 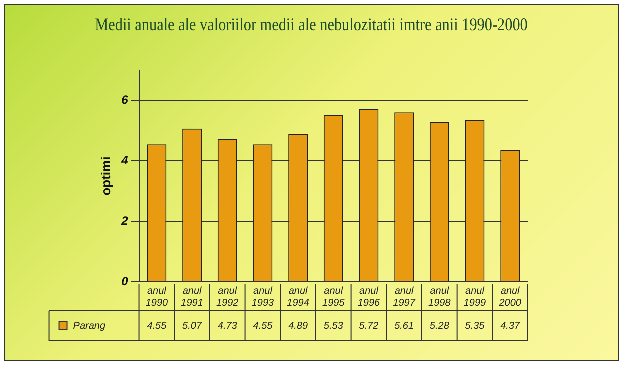 What do you see at coordinates (89, 326) in the screenshot?
I see `legend-label: Parang` at bounding box center [89, 326].